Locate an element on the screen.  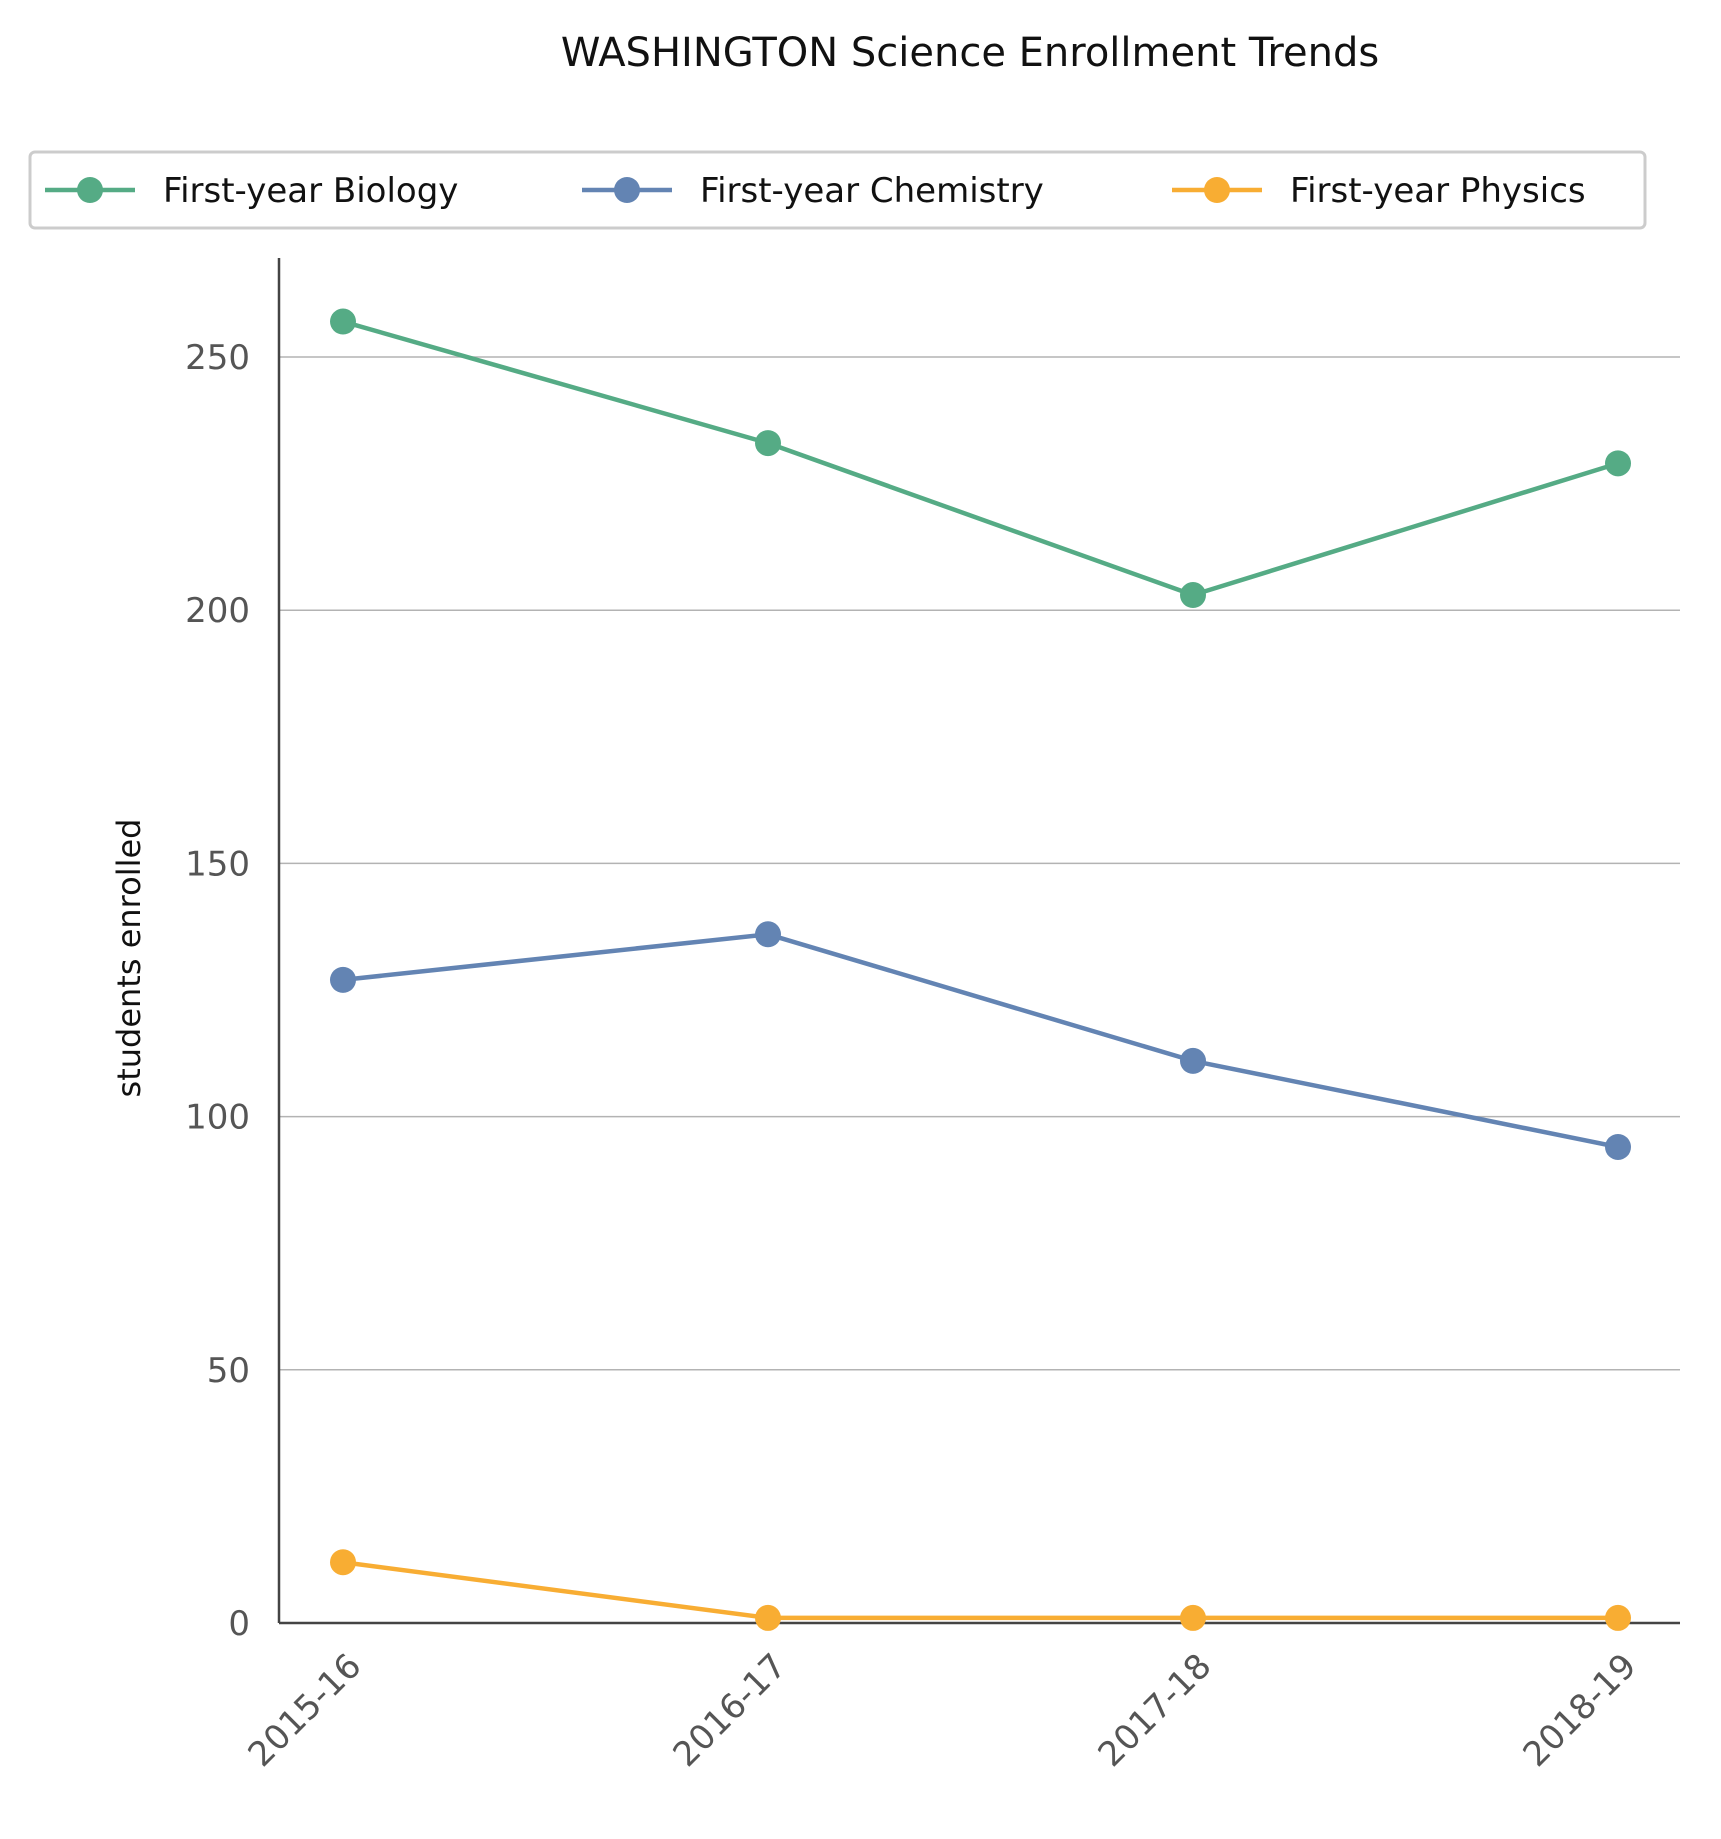
y-tick-label: 100 is located at coordinates (217, 1118).